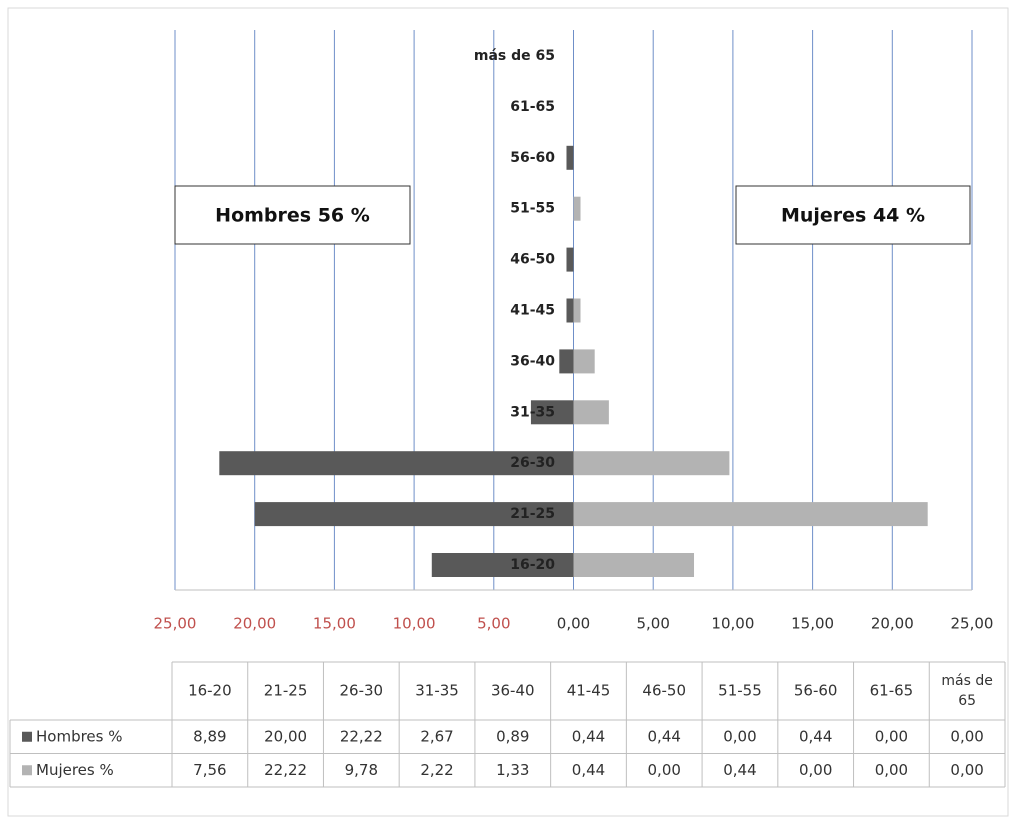 The image size is (1016, 824). Describe the element at coordinates (532, 565) in the screenshot. I see `category-label: 16-20` at that location.